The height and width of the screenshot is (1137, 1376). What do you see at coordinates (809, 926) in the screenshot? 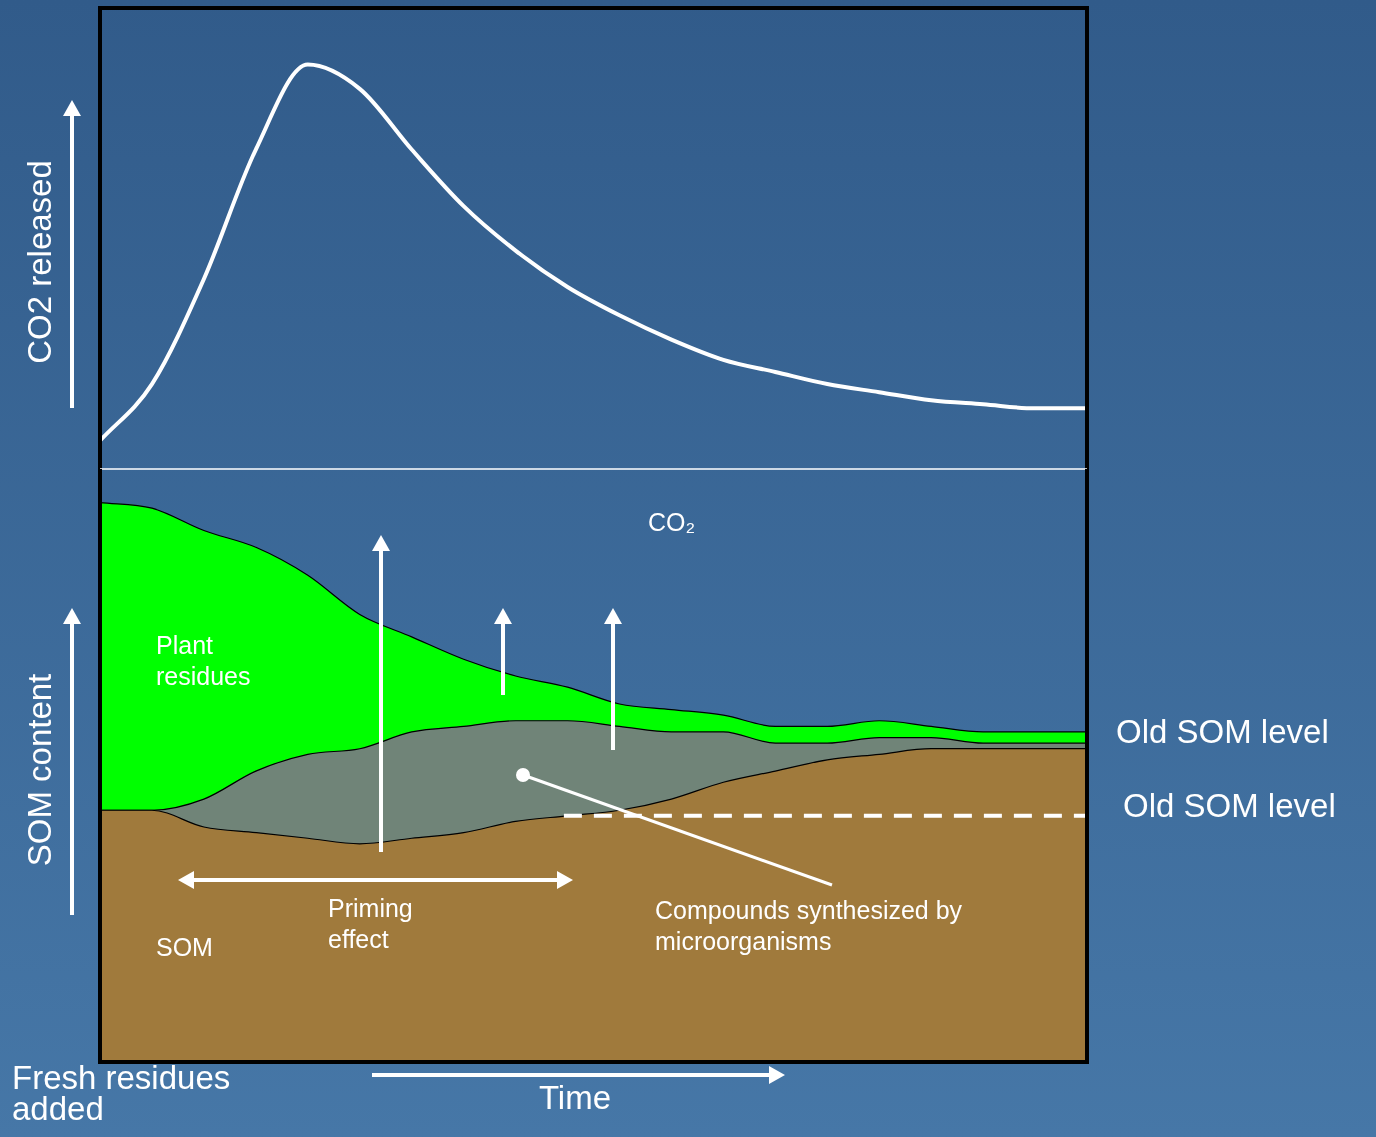
I see `text: Compounds synthesized by microorganisms` at bounding box center [809, 926].